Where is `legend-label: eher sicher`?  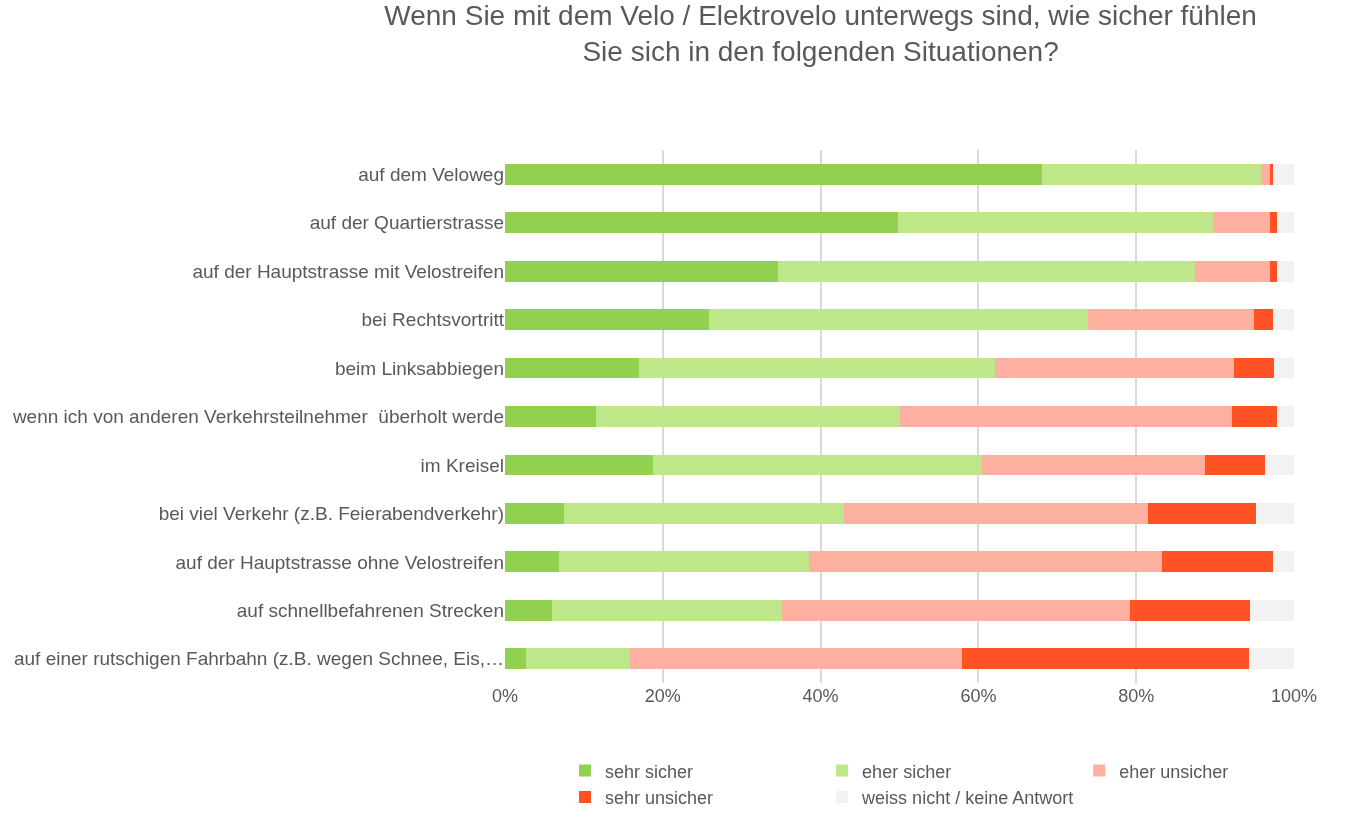
legend-label: eher sicher is located at coordinates (907, 771).